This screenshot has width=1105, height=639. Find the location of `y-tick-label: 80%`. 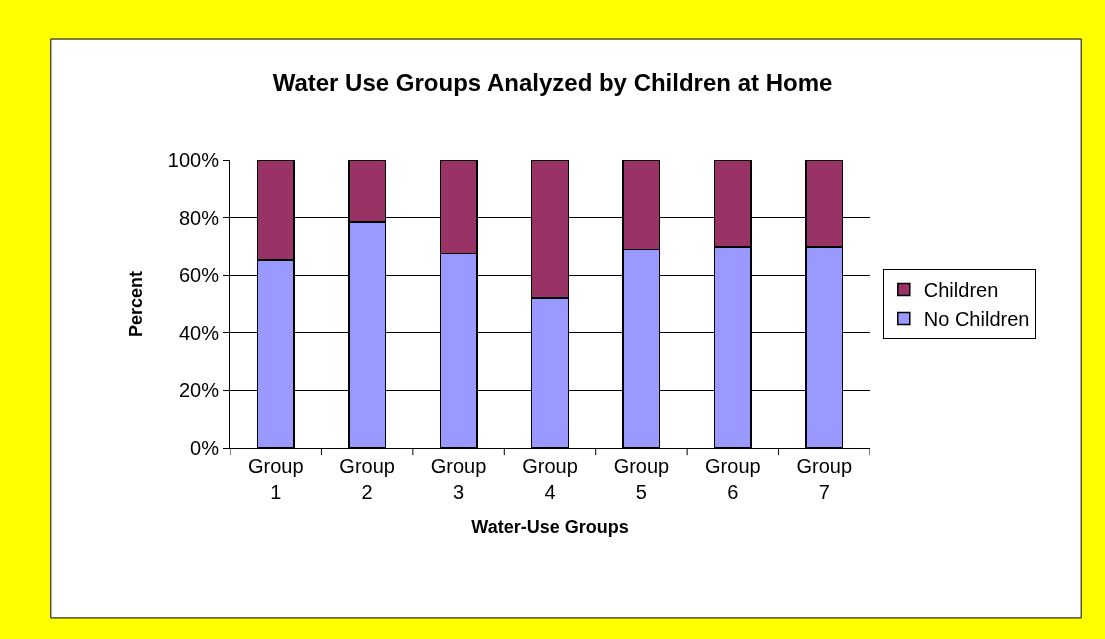

y-tick-label: 80% is located at coordinates (199, 217).